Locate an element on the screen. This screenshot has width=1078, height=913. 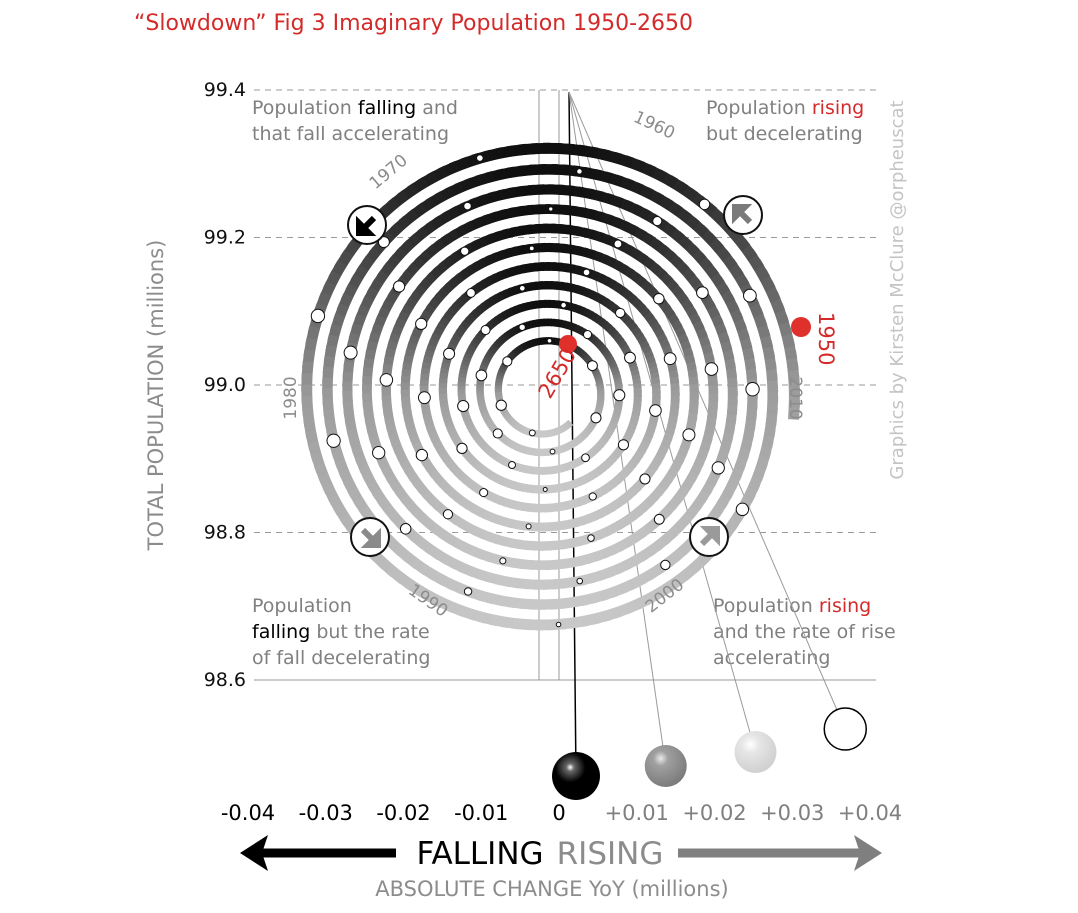
y-tick-label: 99.0 is located at coordinates (225, 385).